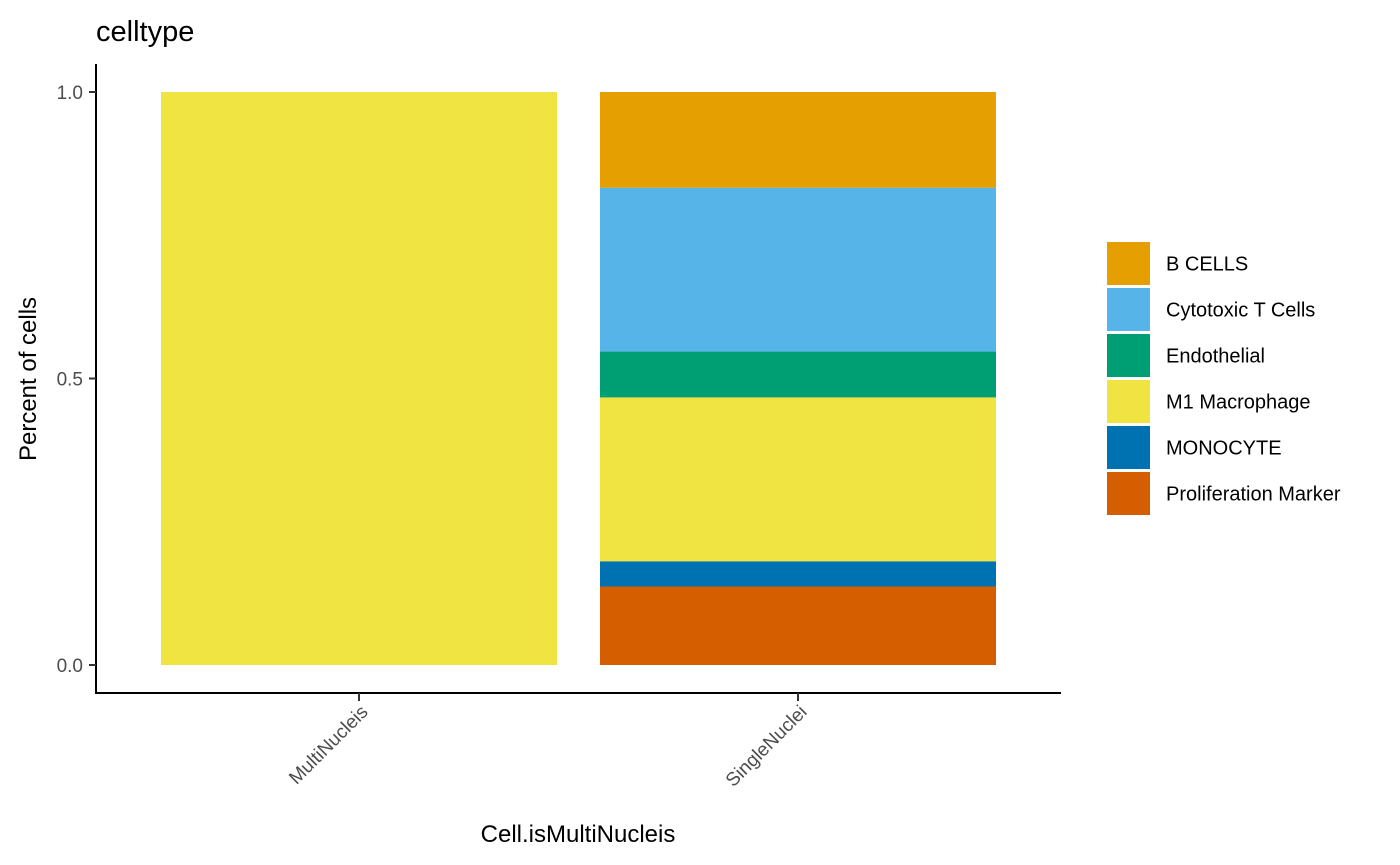 This screenshot has width=1400, height=865. I want to click on bar-segment-singlenuclei-monocyte, so click(798, 574).